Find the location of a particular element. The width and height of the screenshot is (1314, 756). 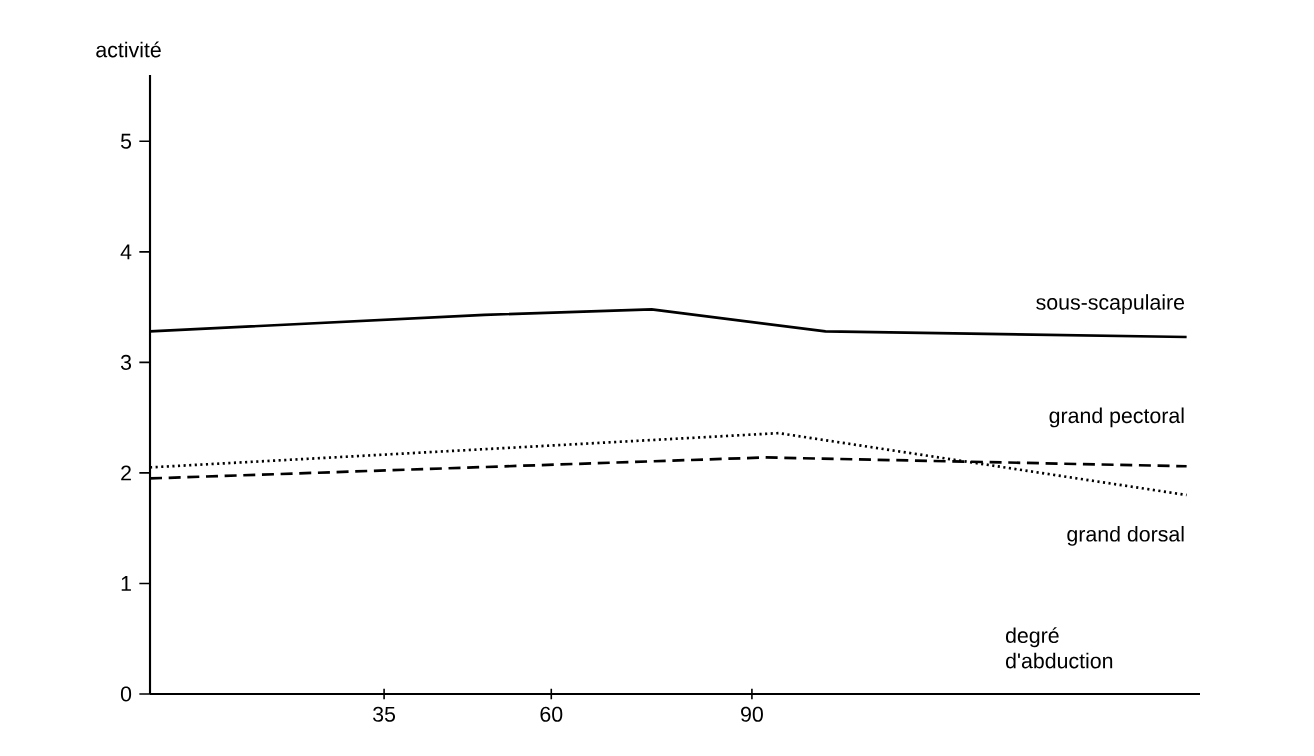

y-tick-label: 3 is located at coordinates (126, 362).